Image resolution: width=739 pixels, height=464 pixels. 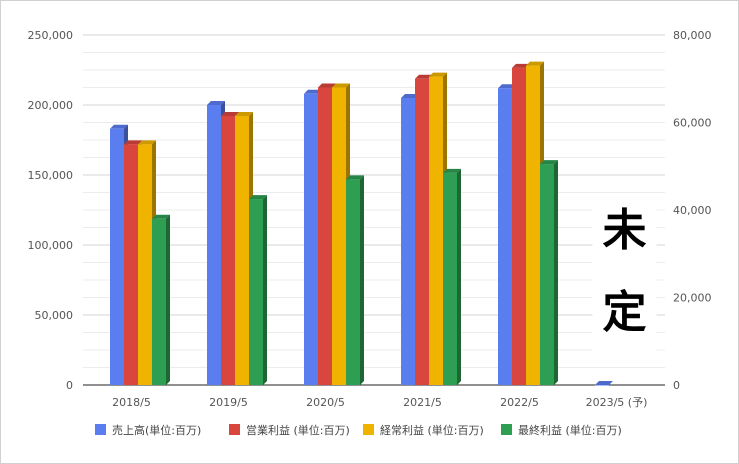 What do you see at coordinates (51, 245) in the screenshot?
I see `left-tick-label: 100,000` at bounding box center [51, 245].